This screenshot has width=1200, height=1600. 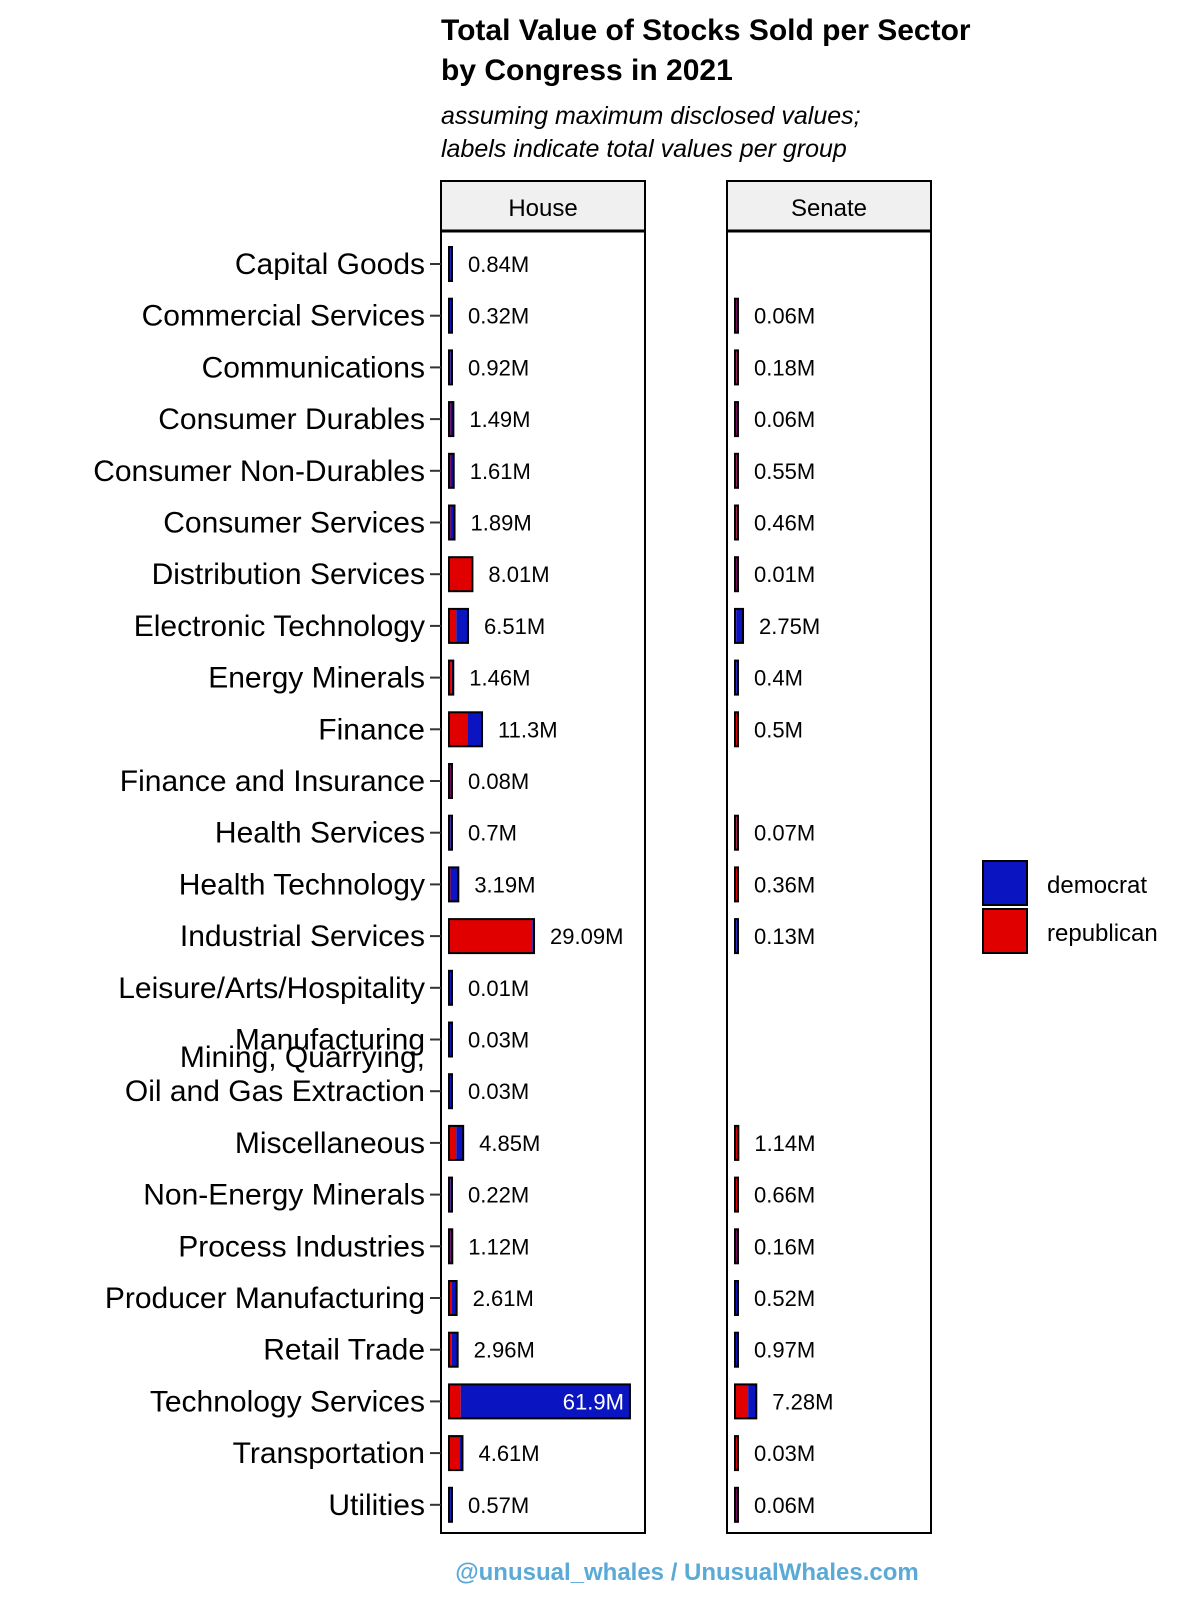 I want to click on senate-value-label: 0.16M, so click(x=784, y=1246).